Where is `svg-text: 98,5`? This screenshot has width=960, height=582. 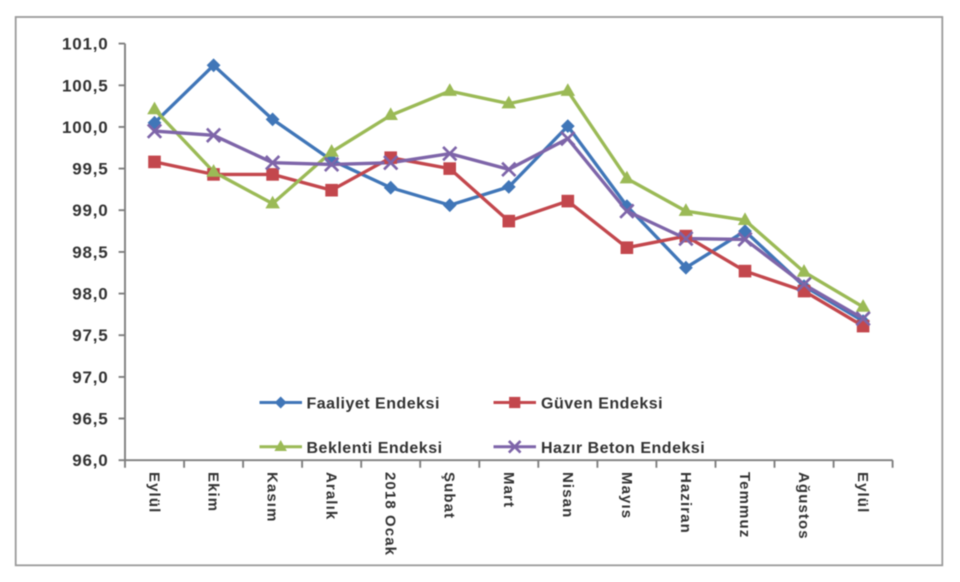 svg-text: 98,5 is located at coordinates (90, 252).